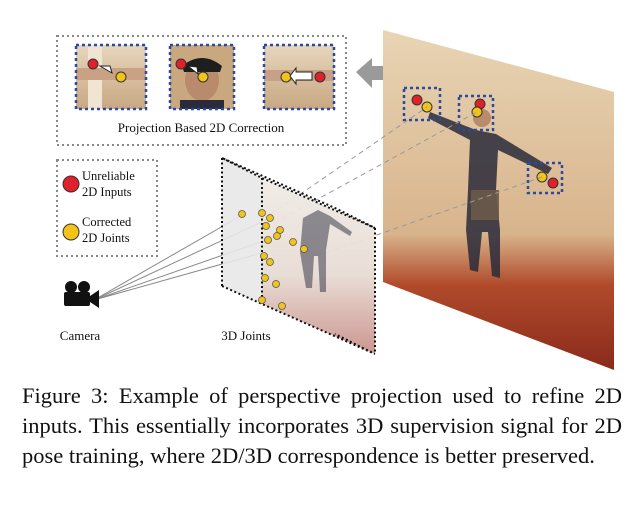 The width and height of the screenshot is (637, 519). Describe the element at coordinates (110, 184) in the screenshot. I see `legend-unreliable-label: Unreliable 2D Inputs` at that location.